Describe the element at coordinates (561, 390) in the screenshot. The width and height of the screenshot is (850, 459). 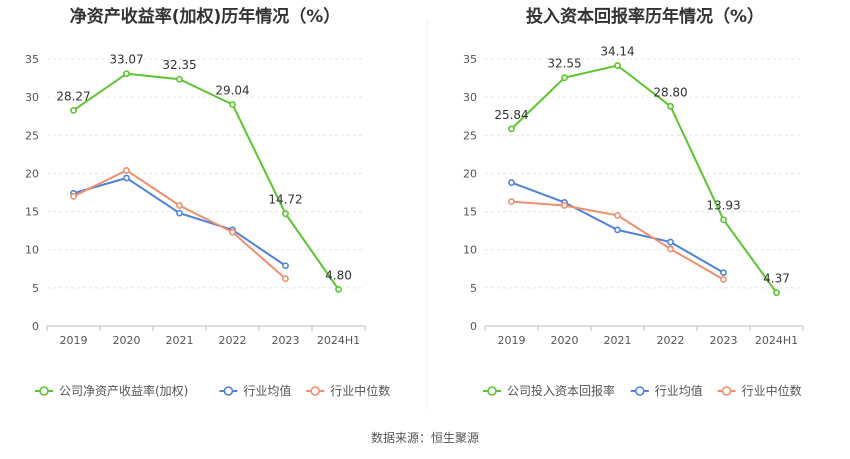
I see `legend-label: 公司投入资本回报率` at that location.